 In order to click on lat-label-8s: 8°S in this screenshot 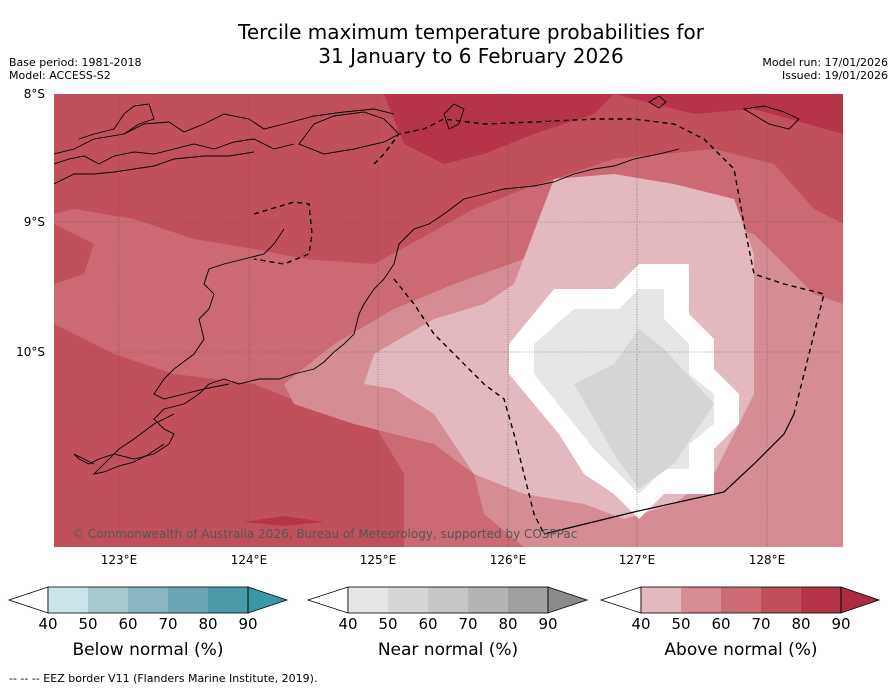, I will do `click(34, 94)`.